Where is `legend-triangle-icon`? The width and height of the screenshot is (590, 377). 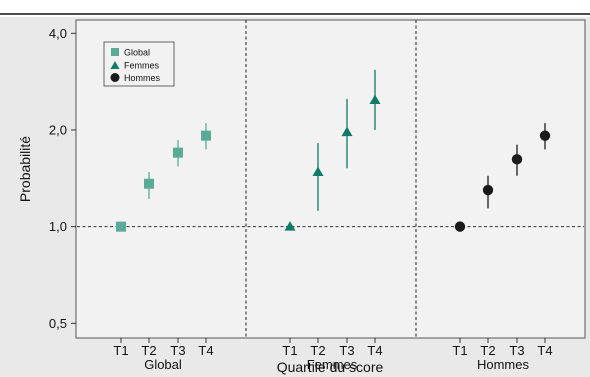
legend-triangle-icon is located at coordinates (115, 65).